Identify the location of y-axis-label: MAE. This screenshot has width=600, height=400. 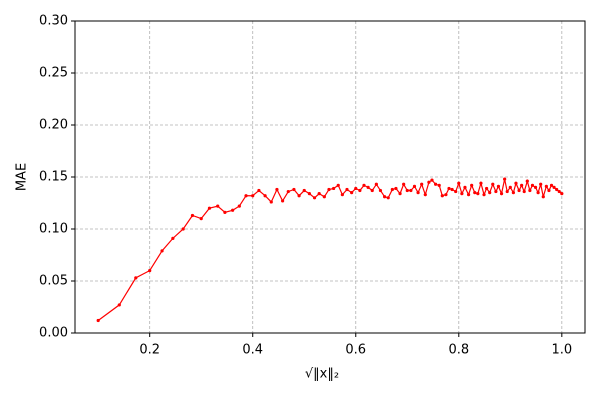
(22, 177).